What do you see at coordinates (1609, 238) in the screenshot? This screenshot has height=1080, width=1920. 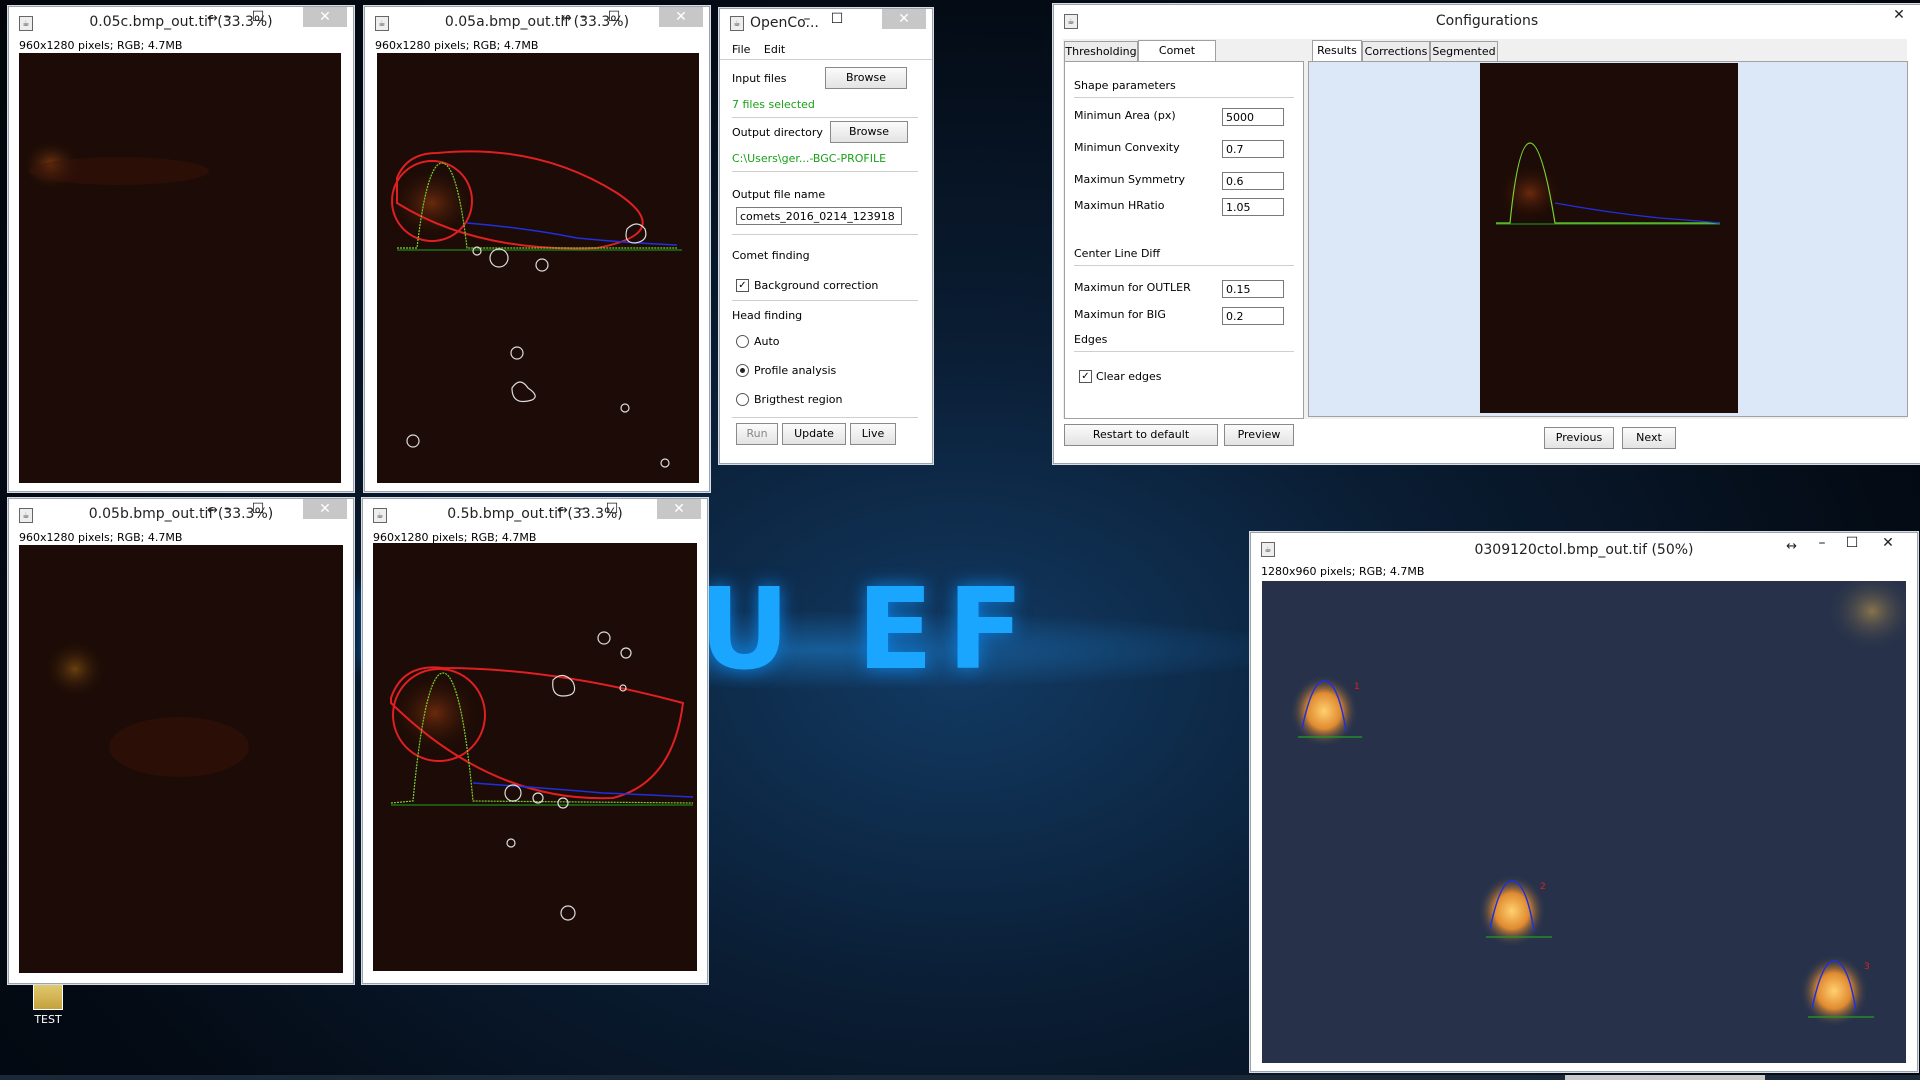 I see `results-image` at bounding box center [1609, 238].